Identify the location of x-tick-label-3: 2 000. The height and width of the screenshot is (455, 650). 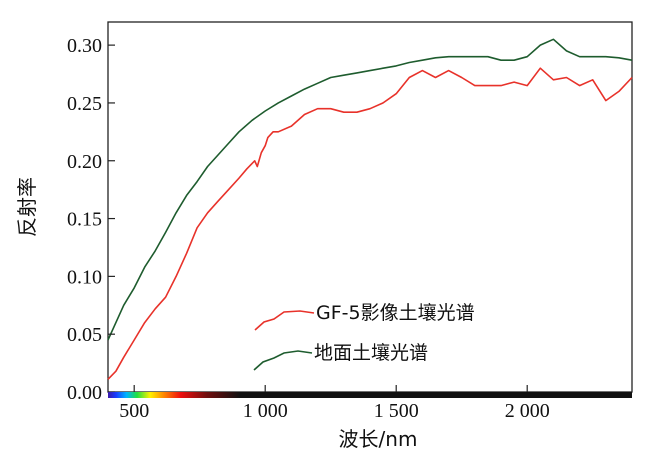
(527, 411).